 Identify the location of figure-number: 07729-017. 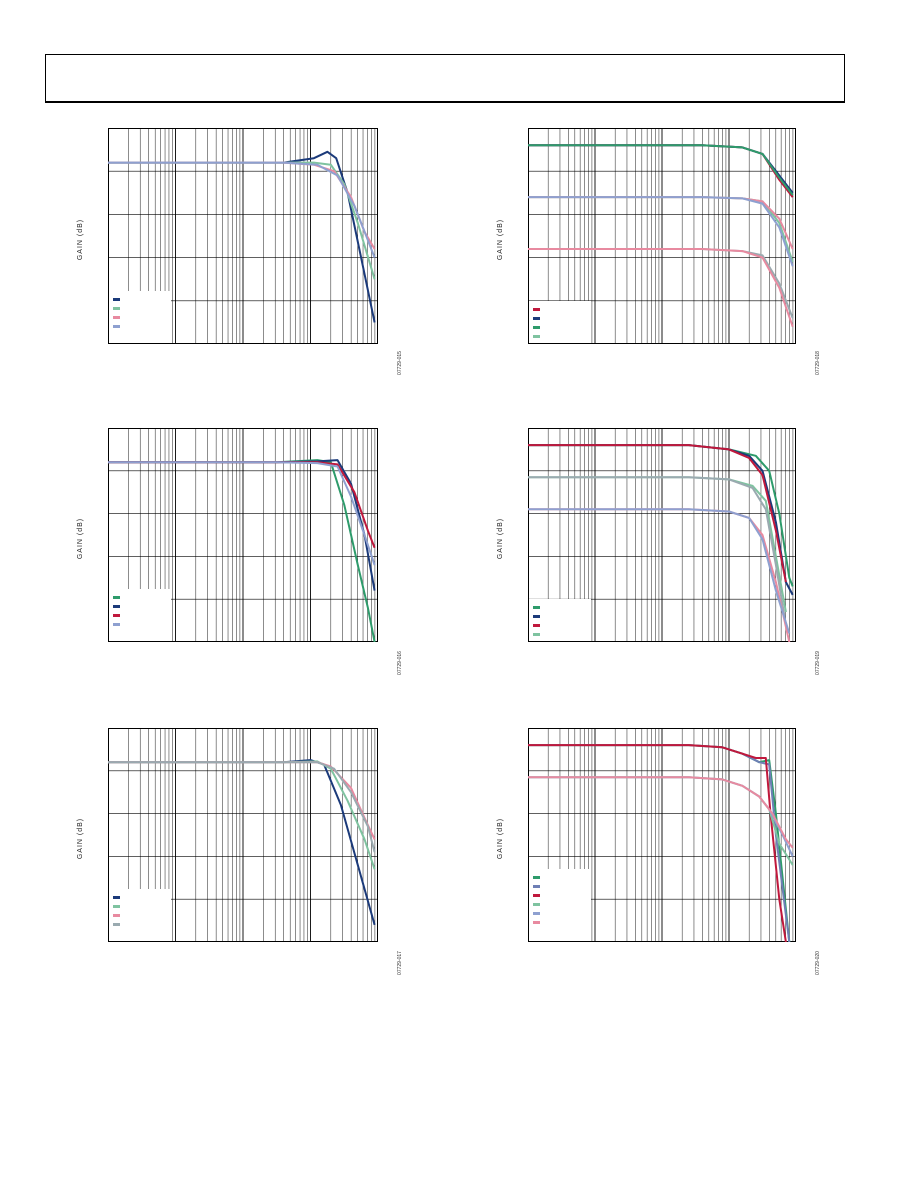
(399, 963).